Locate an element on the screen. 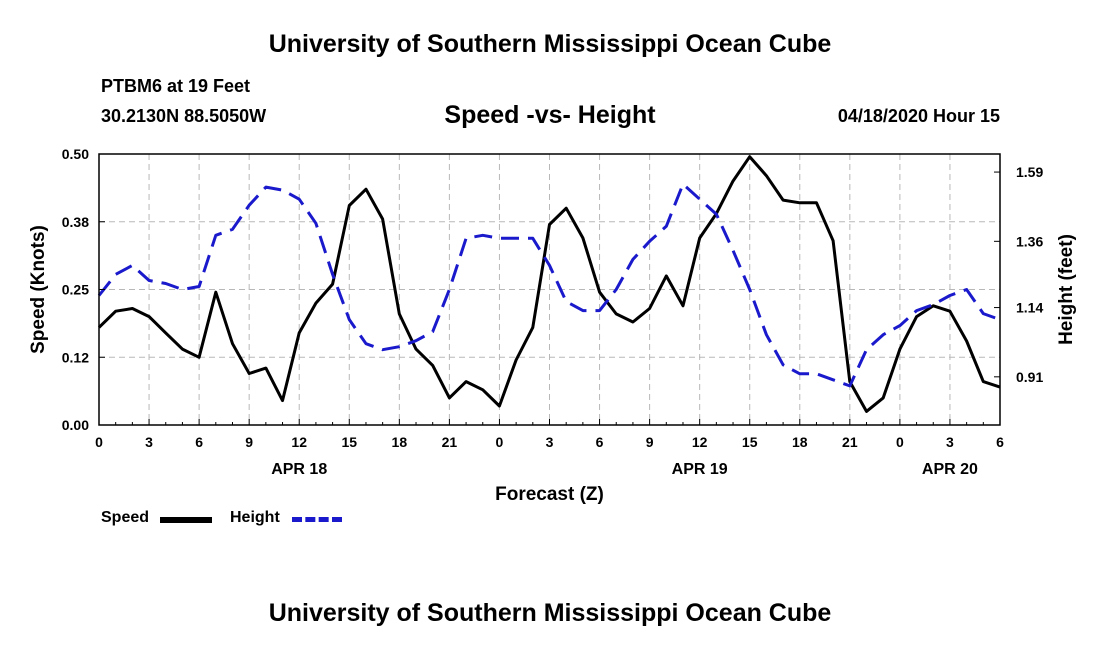 The image size is (1100, 650). y2-tick-label: 1.59 is located at coordinates (1029, 172).